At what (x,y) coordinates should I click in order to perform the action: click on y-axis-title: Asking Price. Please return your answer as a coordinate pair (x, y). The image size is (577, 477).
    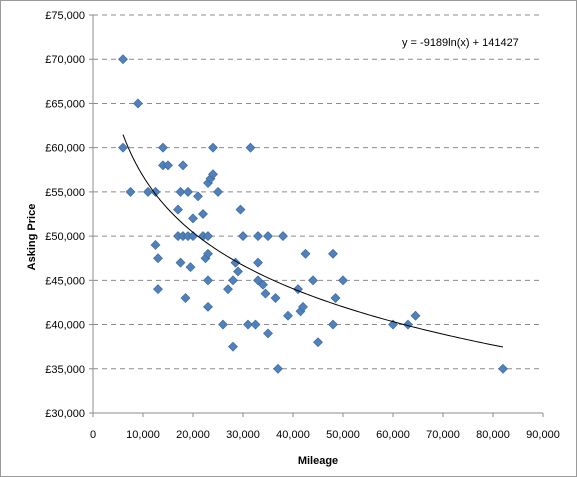
    Looking at the image, I should click on (32, 237).